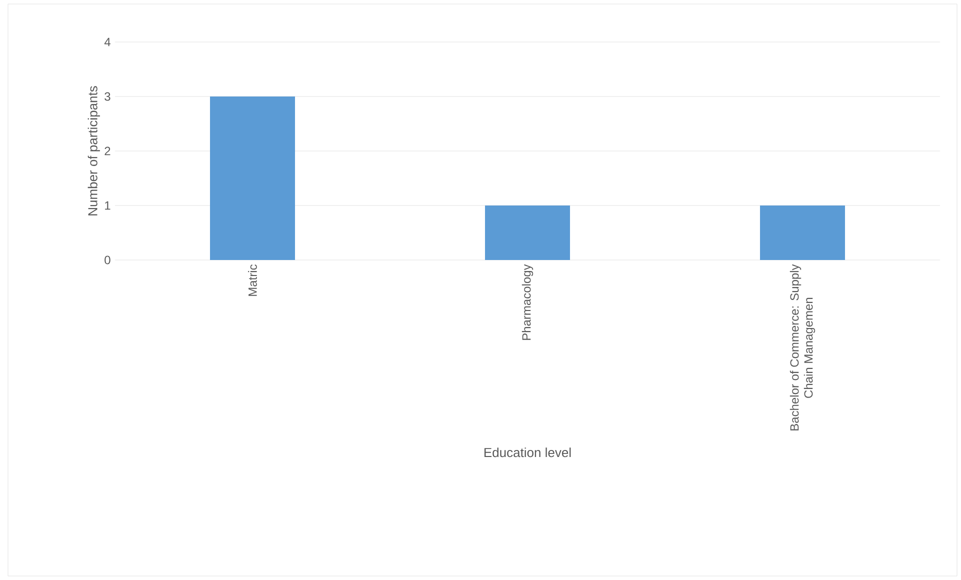  I want to click on y-tick-label: 4, so click(107, 42).